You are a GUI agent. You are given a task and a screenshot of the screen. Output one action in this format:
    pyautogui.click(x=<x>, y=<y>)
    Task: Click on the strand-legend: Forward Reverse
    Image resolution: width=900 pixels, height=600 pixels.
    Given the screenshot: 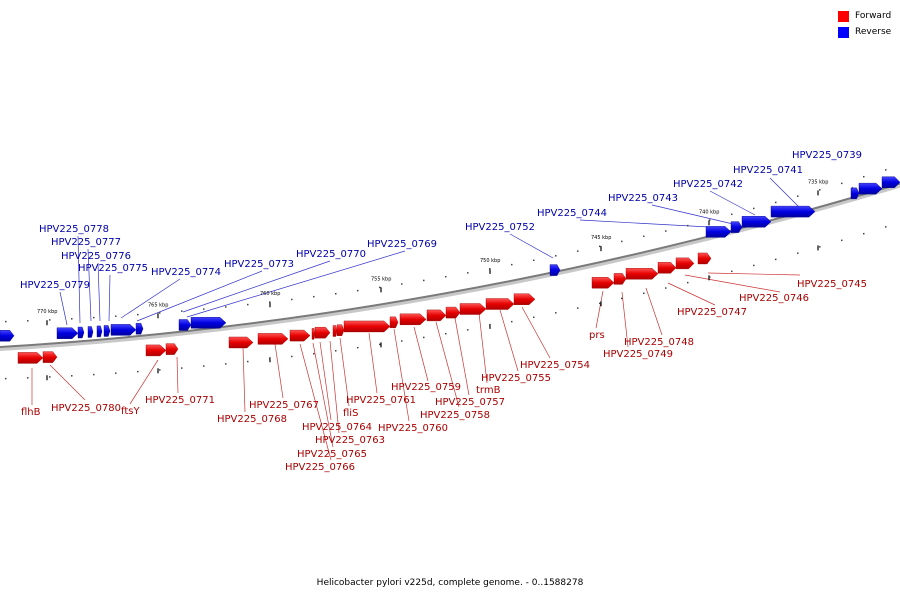 What is the action you would take?
    pyautogui.click(x=864, y=24)
    